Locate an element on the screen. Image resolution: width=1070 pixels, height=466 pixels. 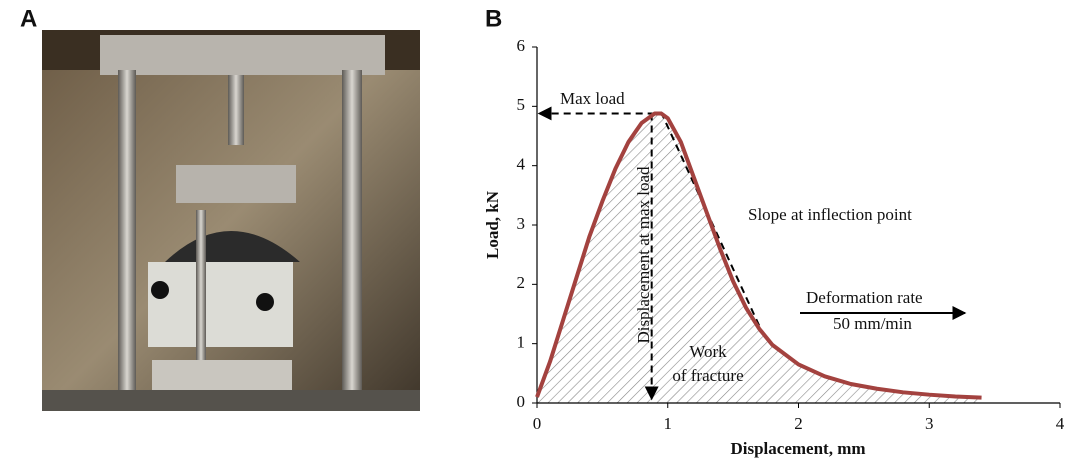
x-axis-title: Displacement, mm is located at coordinates (797, 448).